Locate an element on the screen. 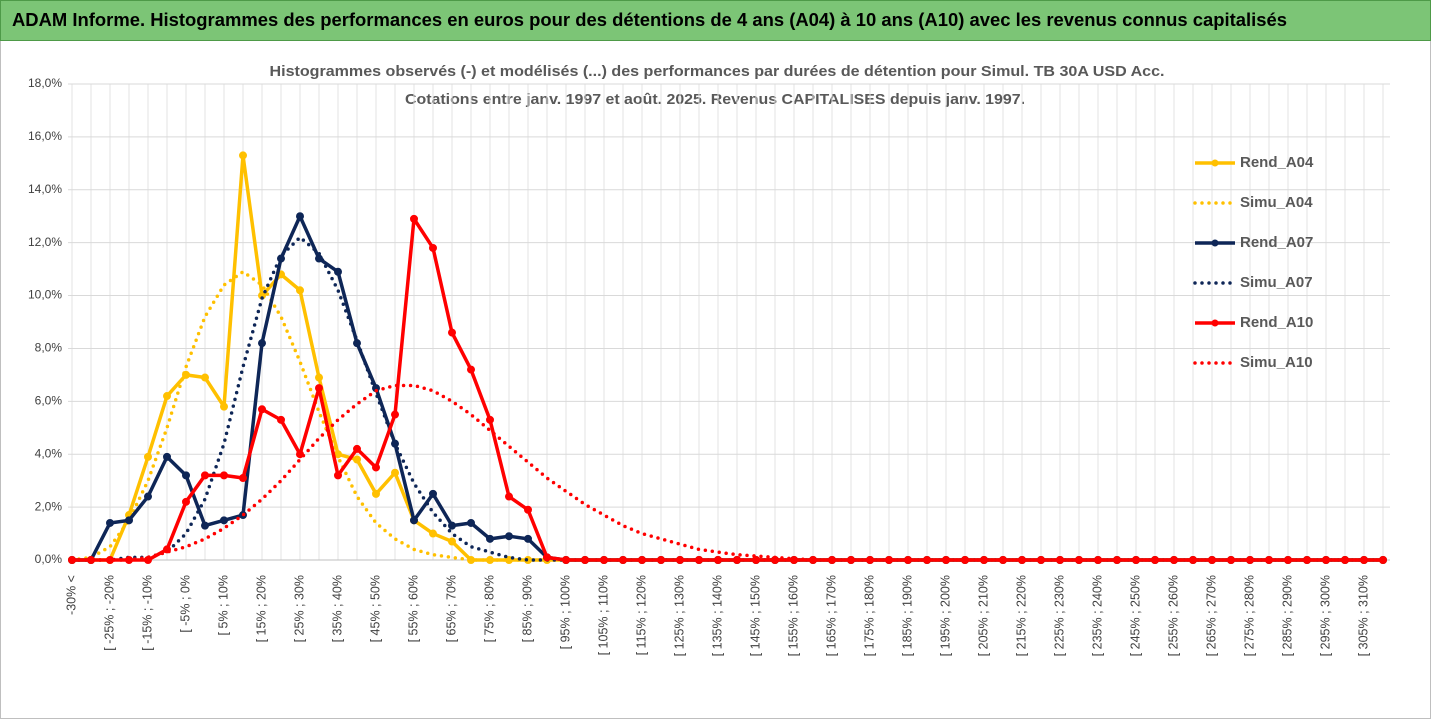 This screenshot has height=719, width=1431. x-tick-label: [ 5% ; 10% is located at coordinates (223, 605).